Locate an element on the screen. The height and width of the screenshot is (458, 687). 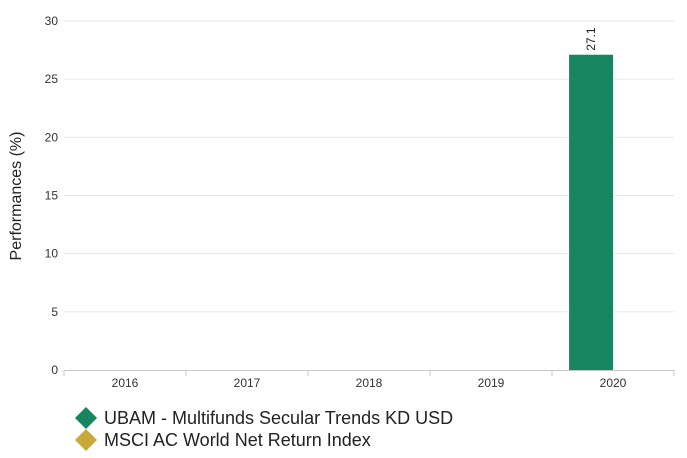
legend-label: MSCI AC World Net Return Index is located at coordinates (237, 440).